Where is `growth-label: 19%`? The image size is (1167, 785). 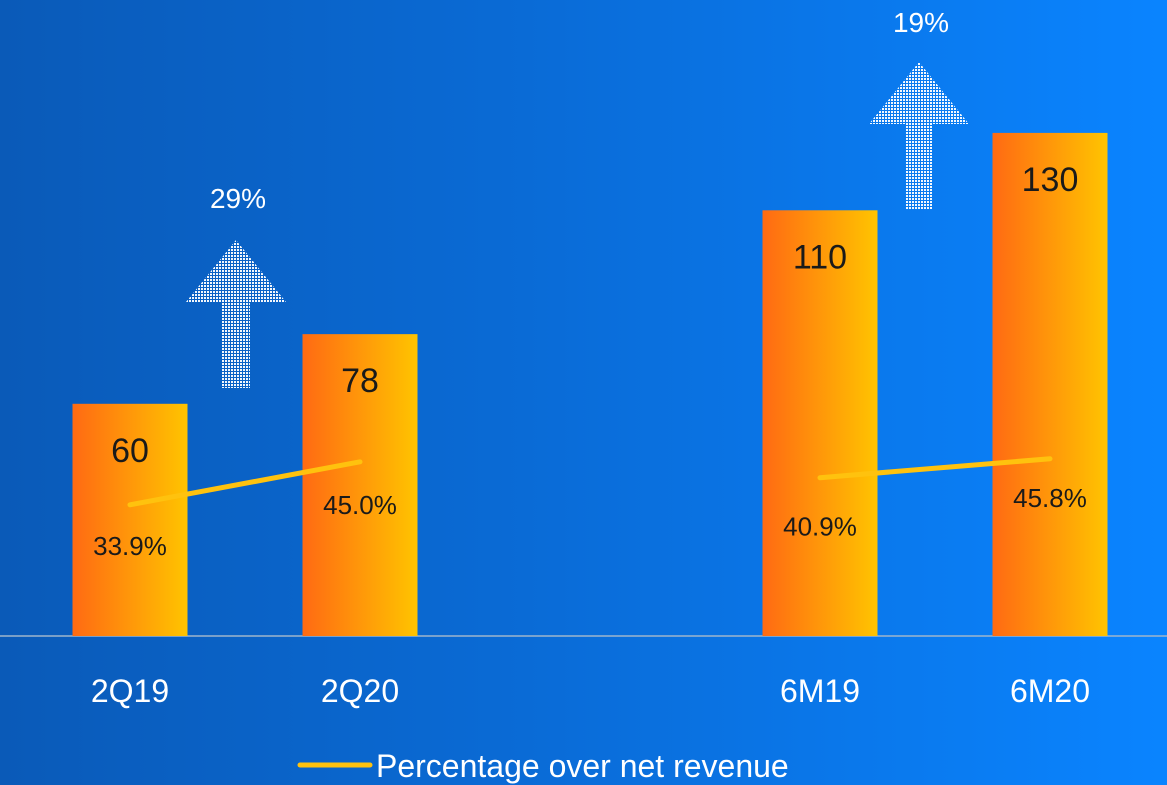 growth-label: 19% is located at coordinates (921, 22).